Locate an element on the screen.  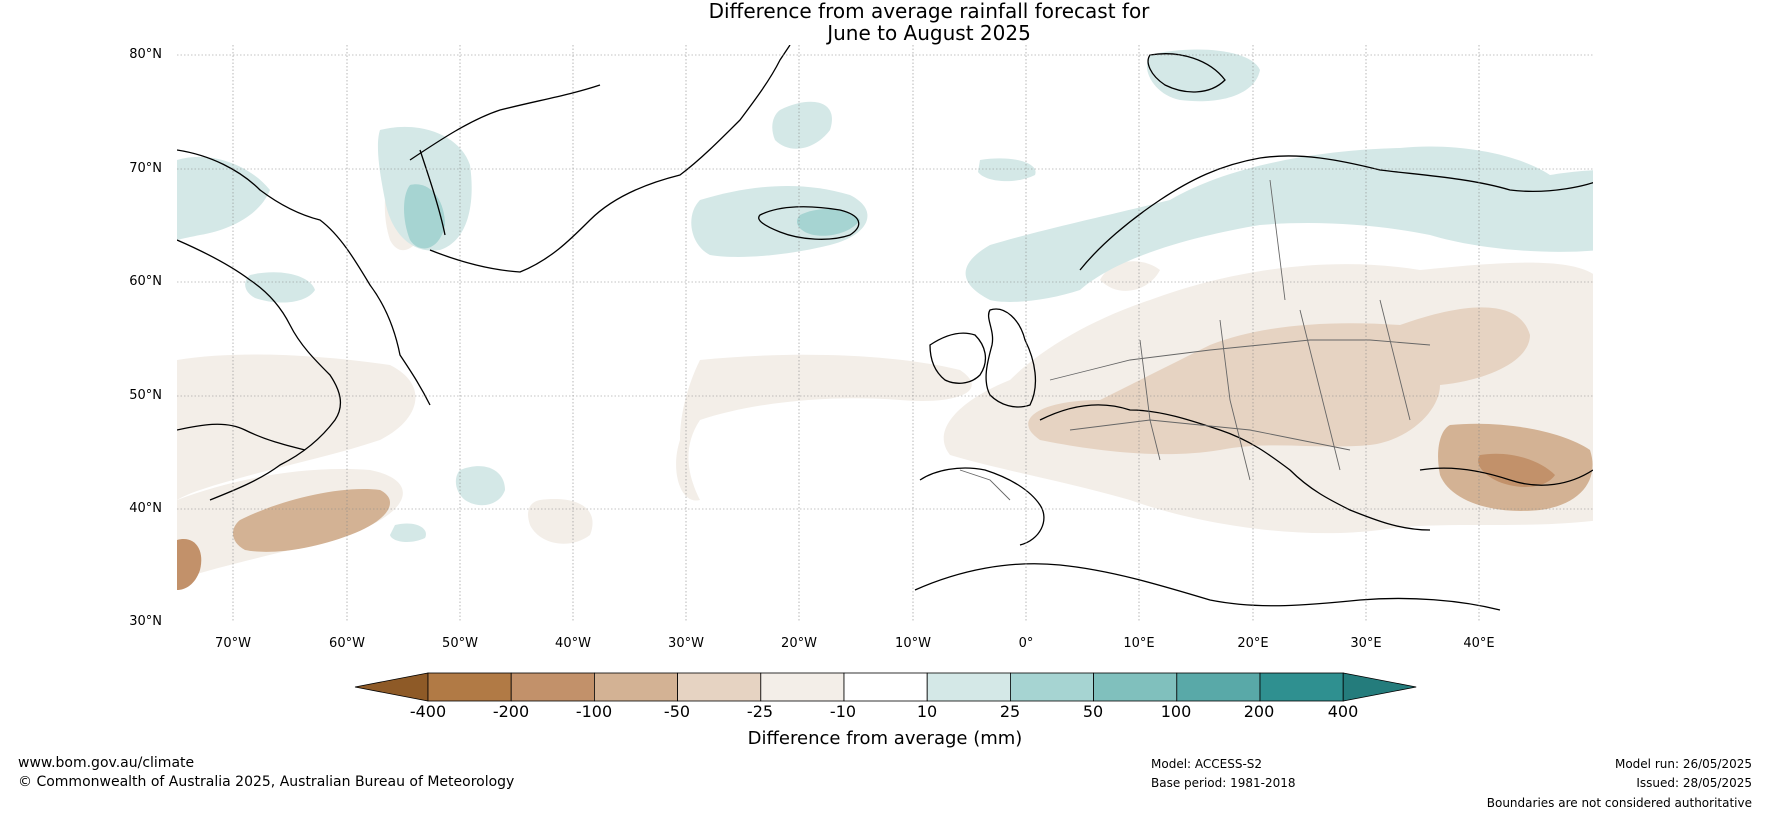
coastline-black-sea is located at coordinates (1506, 476).